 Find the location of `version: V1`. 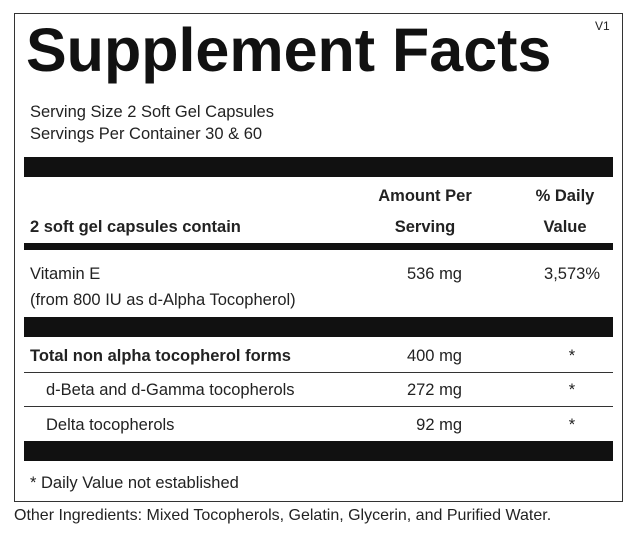

version: V1 is located at coordinates (602, 26).